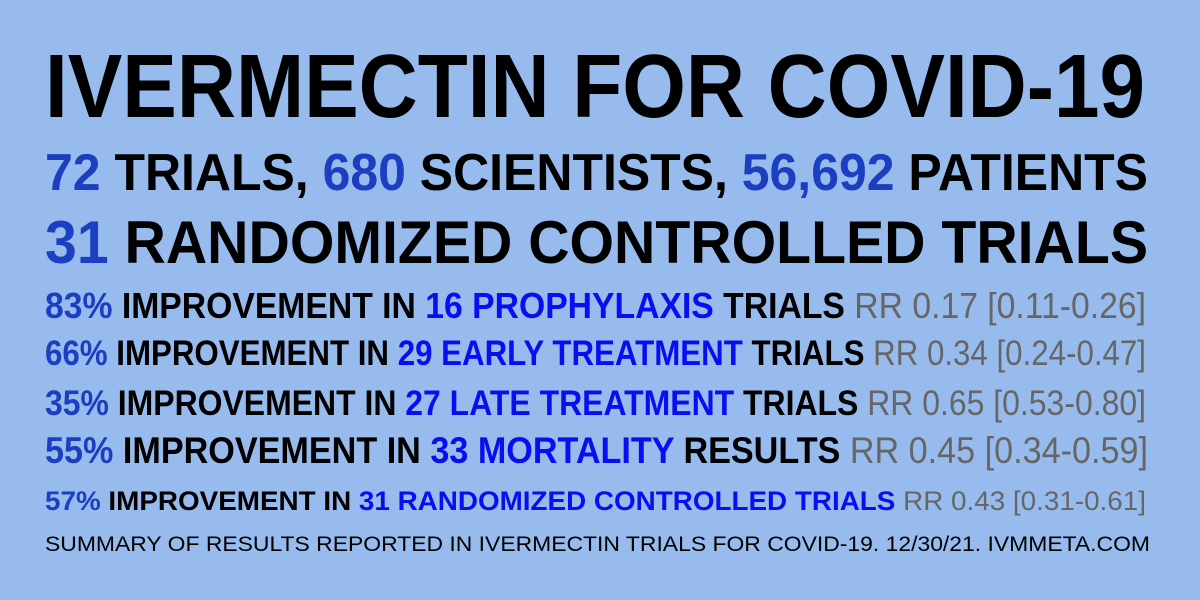 This screenshot has height=600, width=1200. Describe the element at coordinates (569, 403) in the screenshot. I see `trial-group: 27 LATE TREATMENT` at that location.